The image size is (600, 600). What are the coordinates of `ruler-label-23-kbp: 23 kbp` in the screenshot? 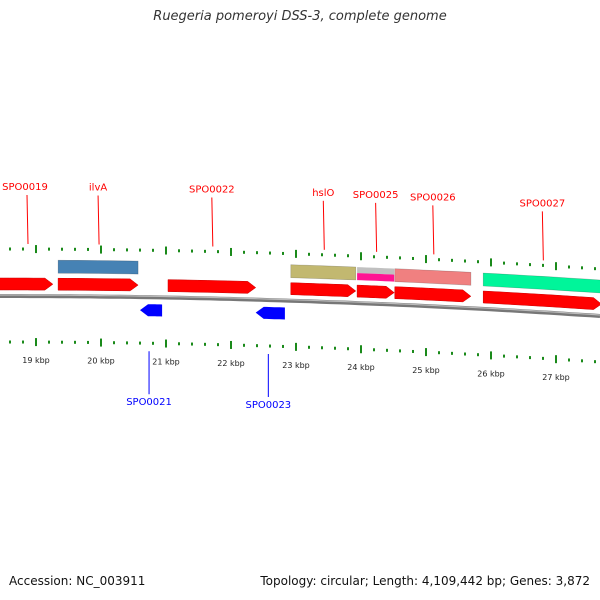 It's located at (296, 365).